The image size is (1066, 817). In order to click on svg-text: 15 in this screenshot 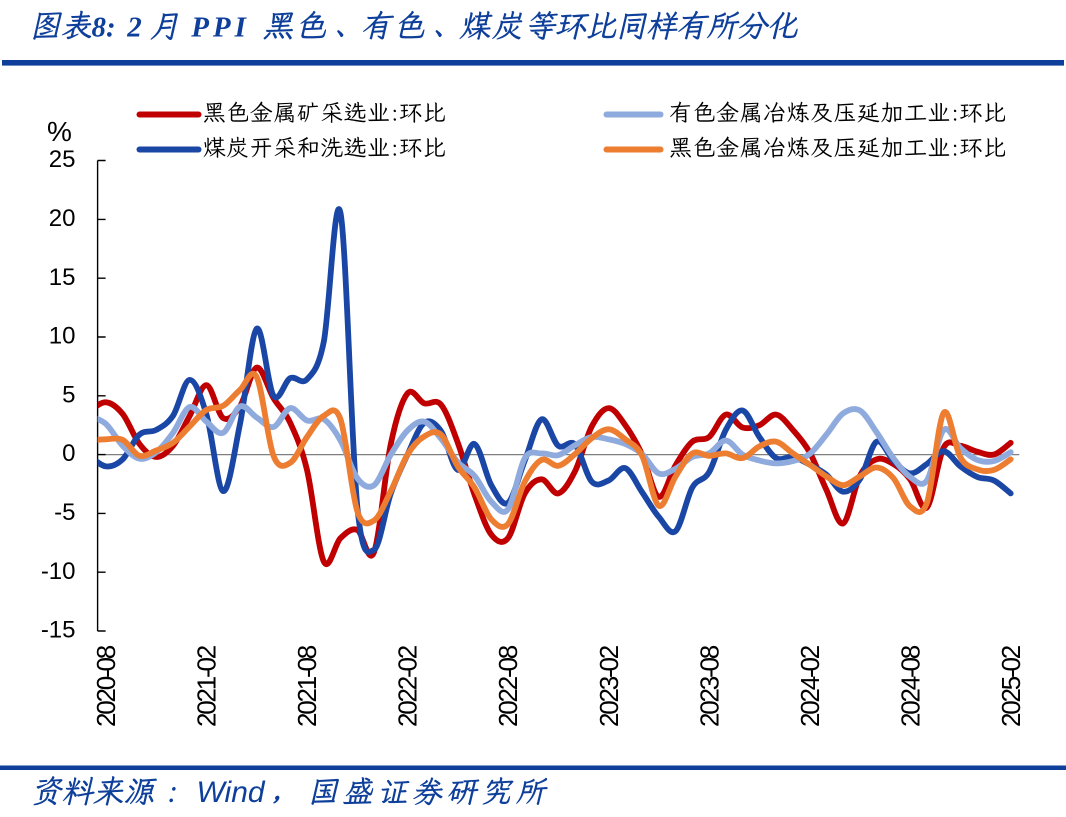, I will do `click(62, 277)`.